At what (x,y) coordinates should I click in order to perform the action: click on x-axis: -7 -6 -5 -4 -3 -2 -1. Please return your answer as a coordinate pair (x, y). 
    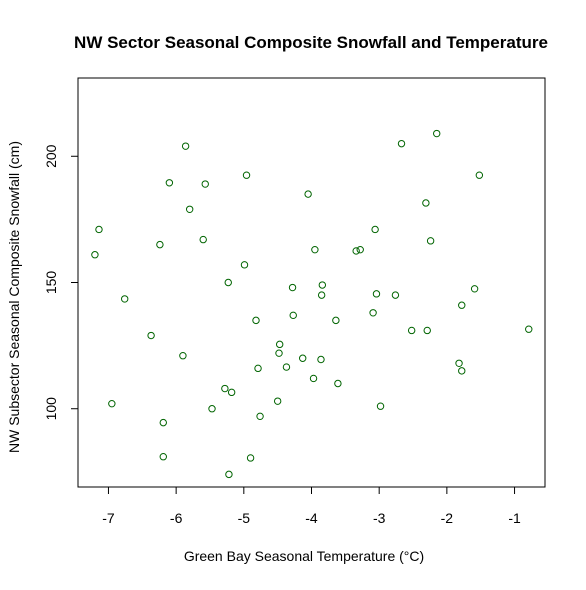
    Looking at the image, I should click on (311, 506).